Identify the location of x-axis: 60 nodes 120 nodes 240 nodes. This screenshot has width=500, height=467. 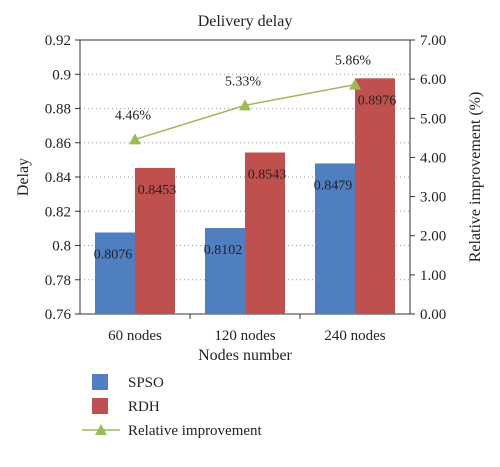
(247, 329).